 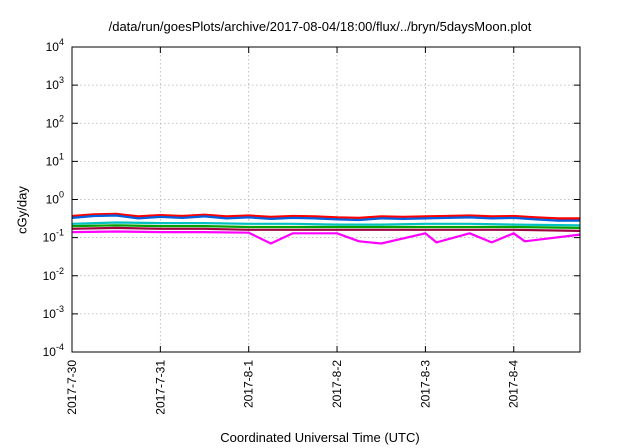 I want to click on series-lines, so click(x=326, y=228).